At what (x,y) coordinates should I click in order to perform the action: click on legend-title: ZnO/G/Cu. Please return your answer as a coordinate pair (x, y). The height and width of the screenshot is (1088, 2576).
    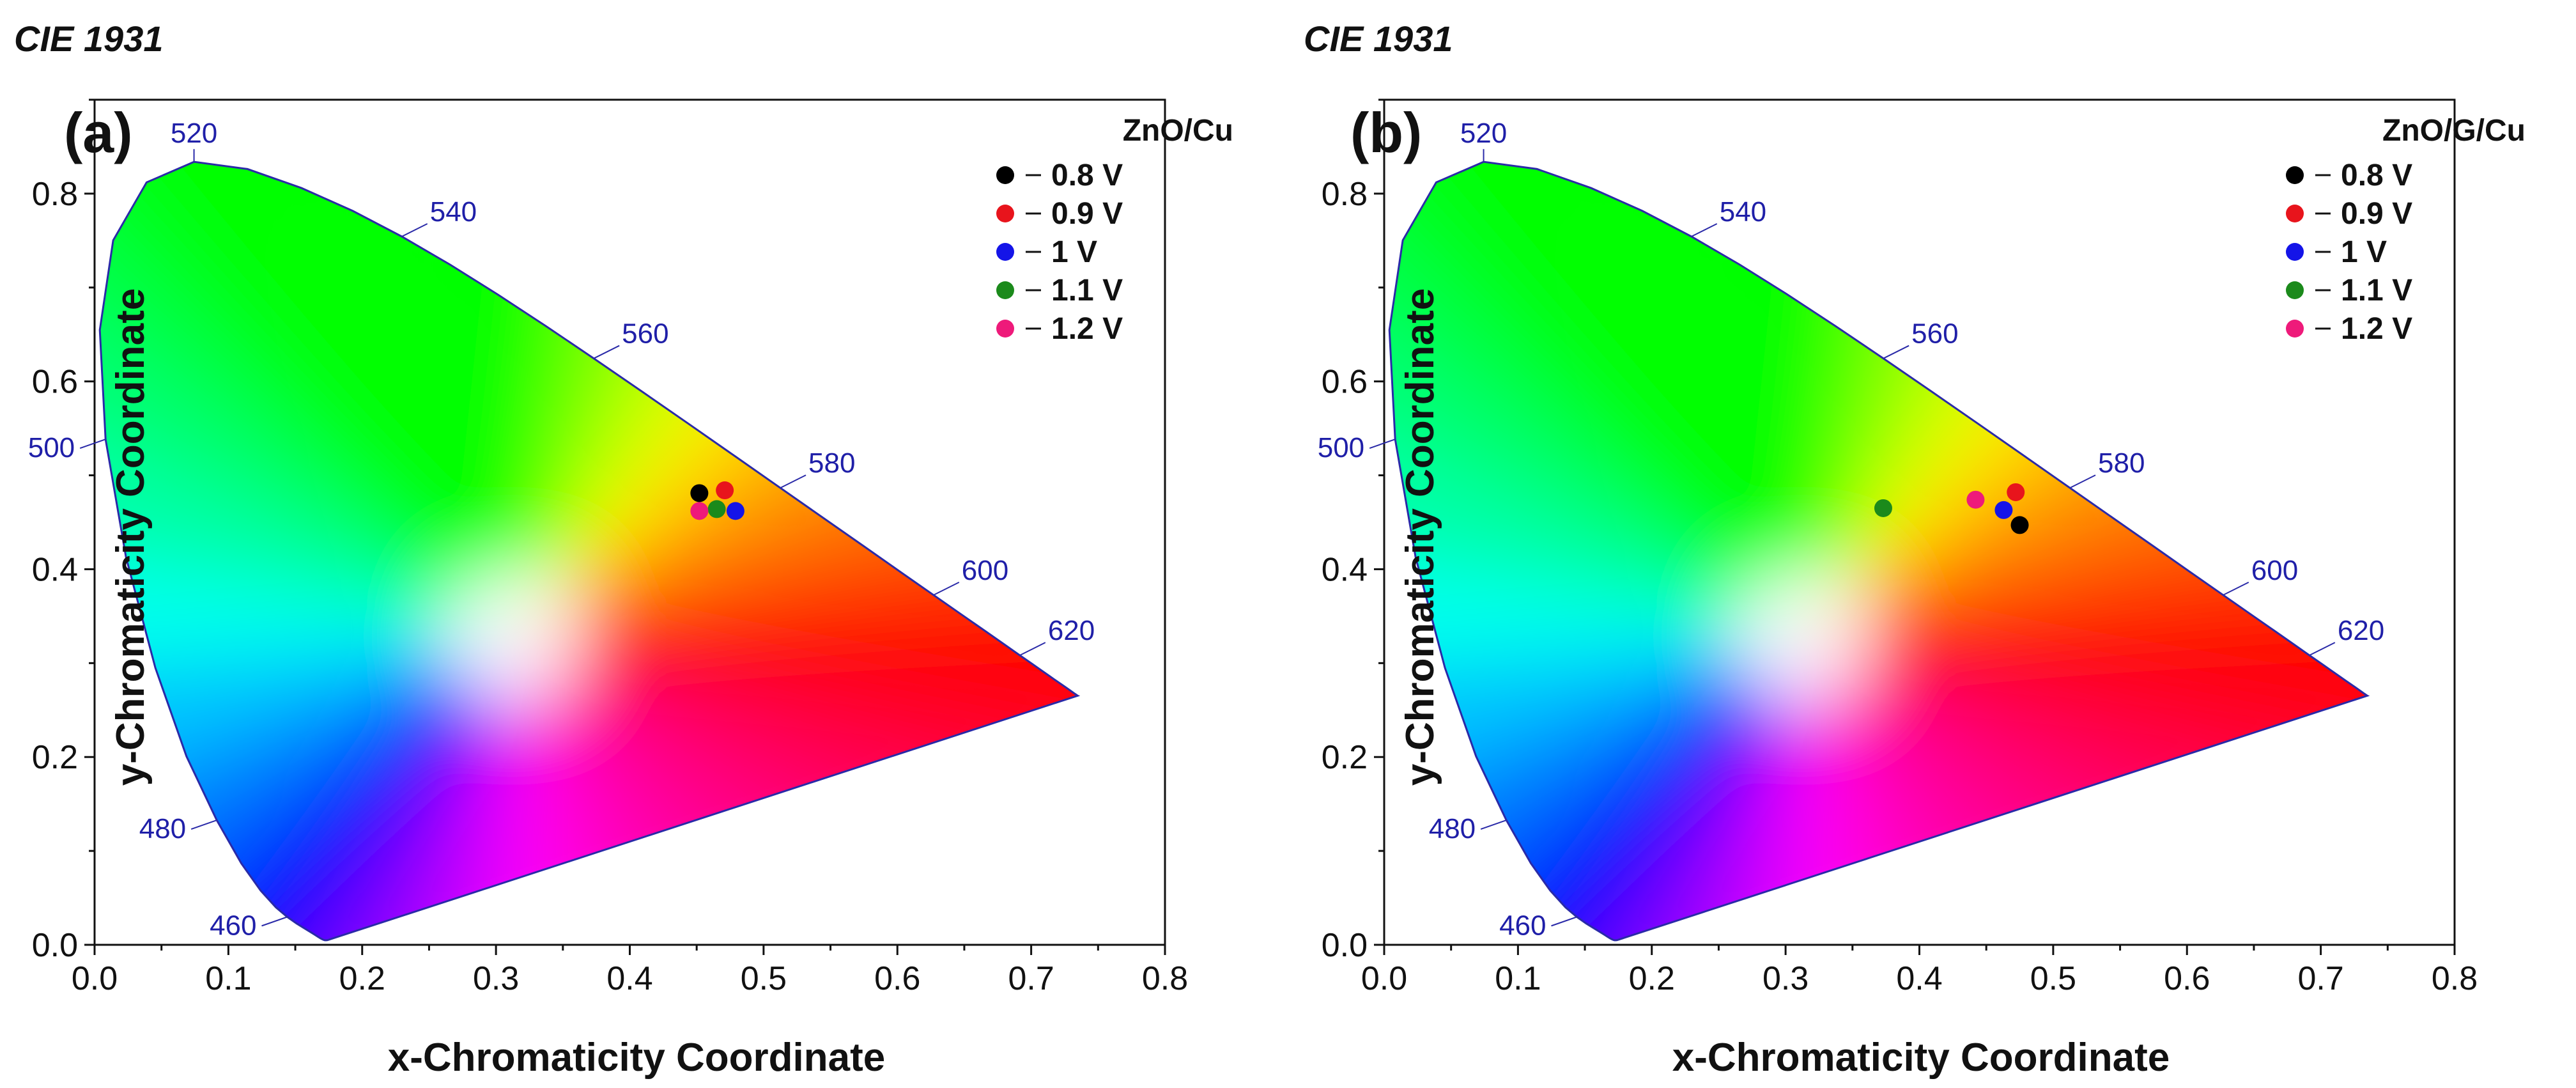
    Looking at the image, I should click on (2454, 131).